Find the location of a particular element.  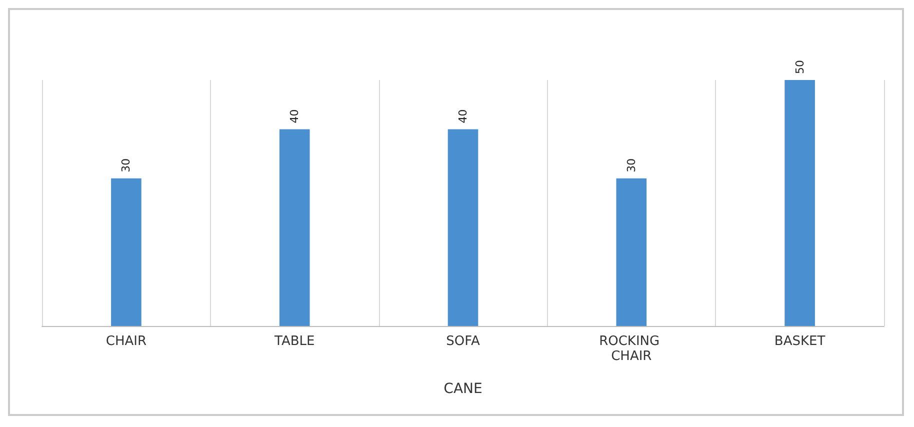

x-axis-title: CANE is located at coordinates (463, 389).